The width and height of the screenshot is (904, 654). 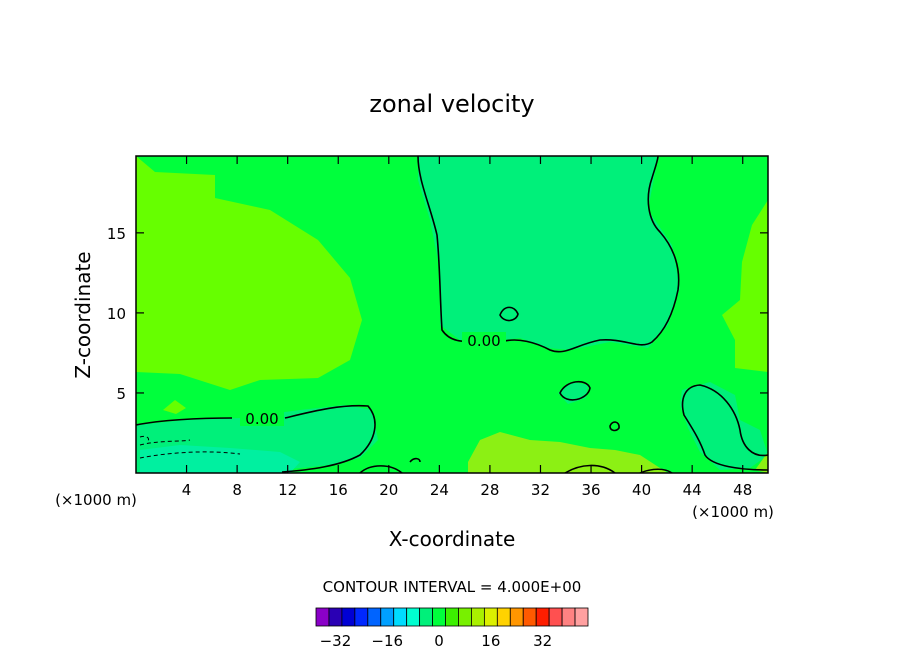 What do you see at coordinates (96, 500) in the screenshot?
I see `x-unit-note-left: (×1000 m)` at bounding box center [96, 500].